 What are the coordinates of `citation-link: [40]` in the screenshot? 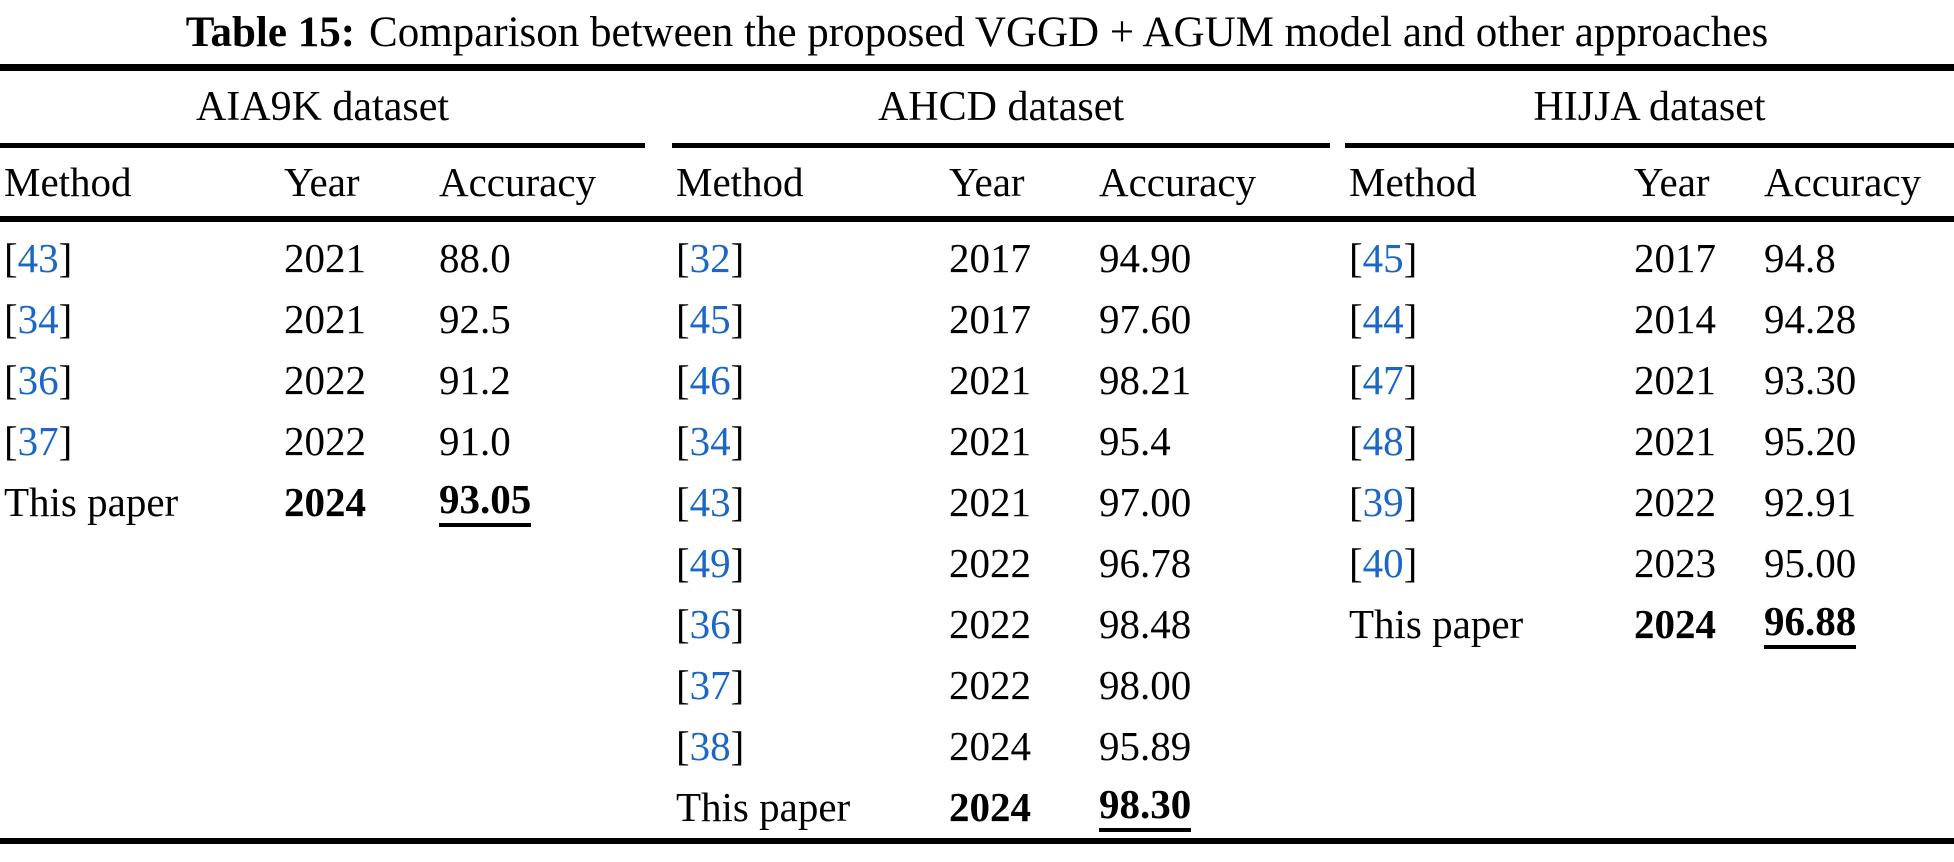 It's located at (1487, 563).